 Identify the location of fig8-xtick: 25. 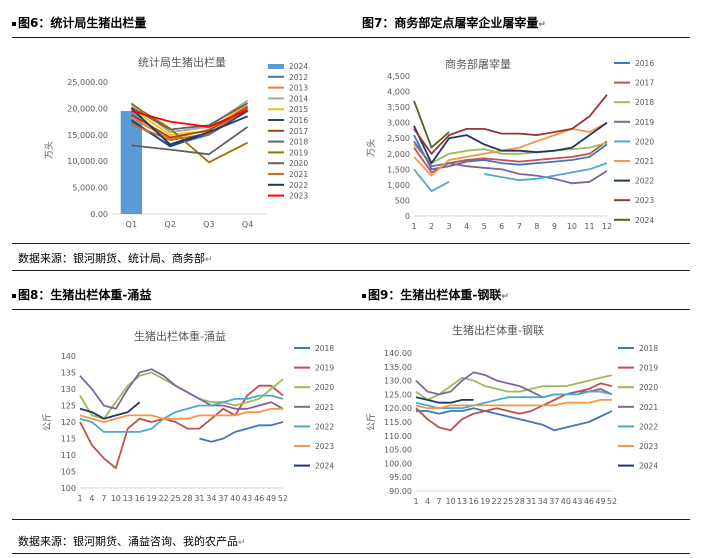
(175, 498).